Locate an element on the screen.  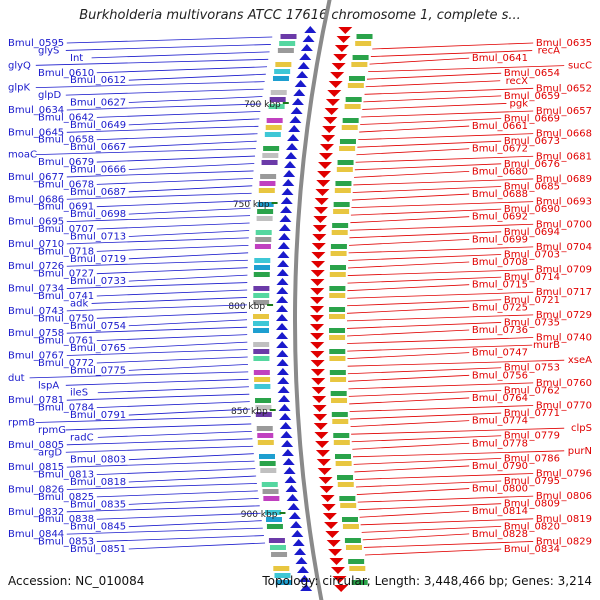
plus-strand-gene-label: Bmul_0668 is located at coordinates (564, 134).